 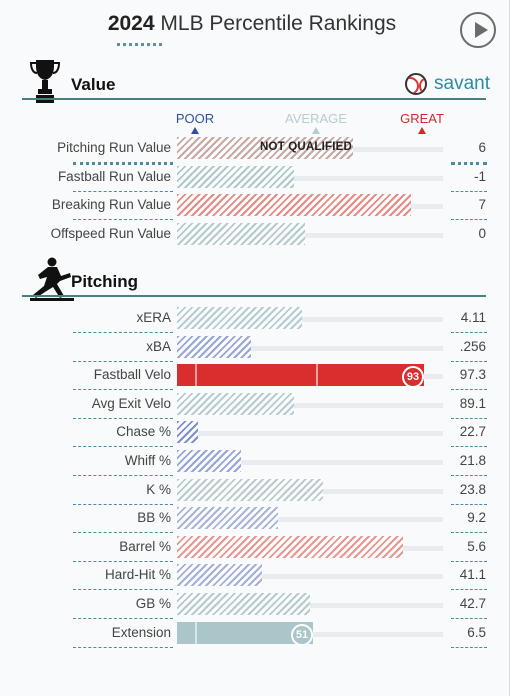 What do you see at coordinates (306, 147) in the screenshot?
I see `not-qualified-label: NOT QUALIFIED` at bounding box center [306, 147].